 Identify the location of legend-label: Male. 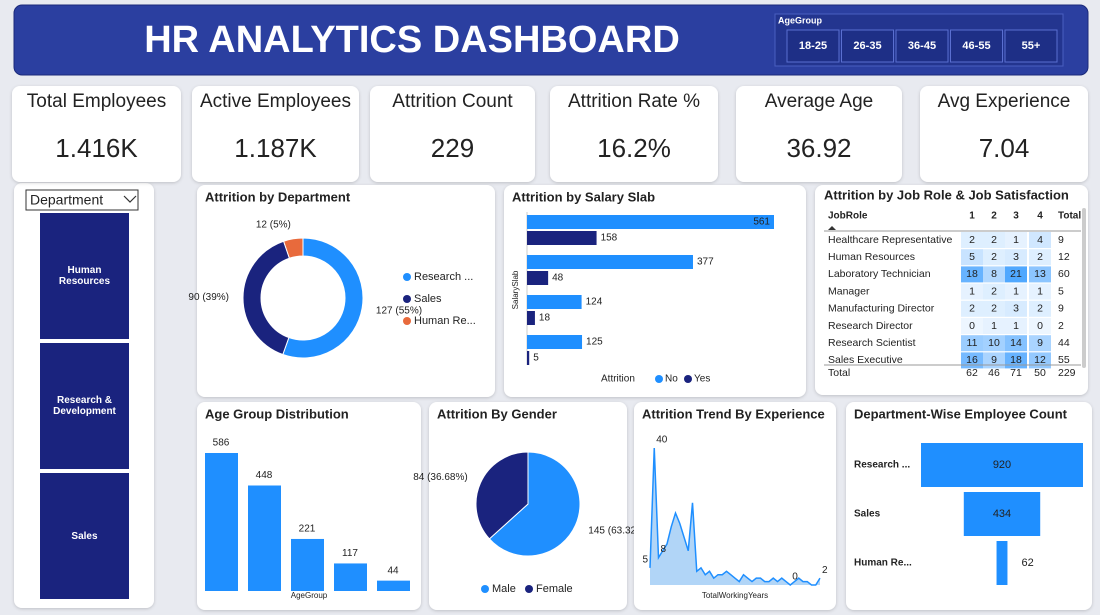
(504, 589).